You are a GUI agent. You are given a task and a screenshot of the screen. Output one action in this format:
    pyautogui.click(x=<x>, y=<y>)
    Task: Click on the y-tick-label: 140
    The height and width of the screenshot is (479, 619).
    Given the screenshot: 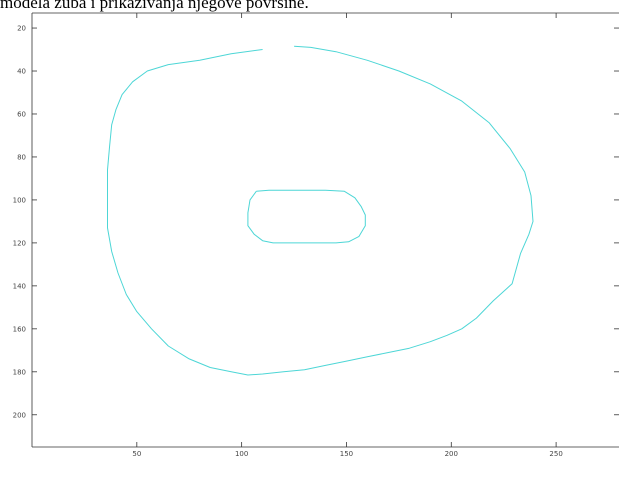 What is the action you would take?
    pyautogui.click(x=19, y=286)
    